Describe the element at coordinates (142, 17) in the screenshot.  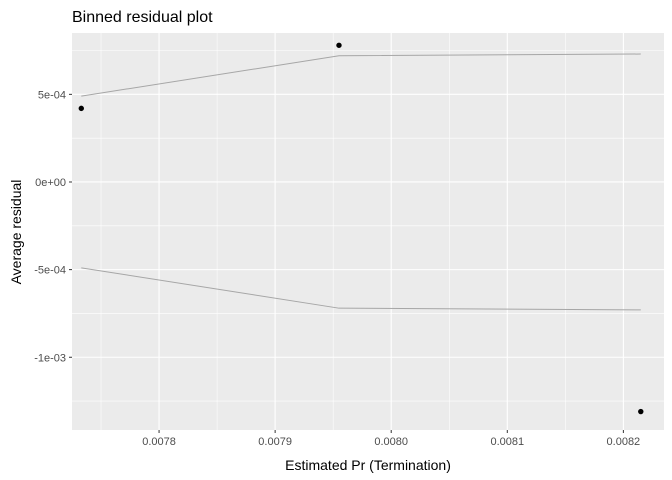
I see `chart-title: Binned residual plot` at that location.